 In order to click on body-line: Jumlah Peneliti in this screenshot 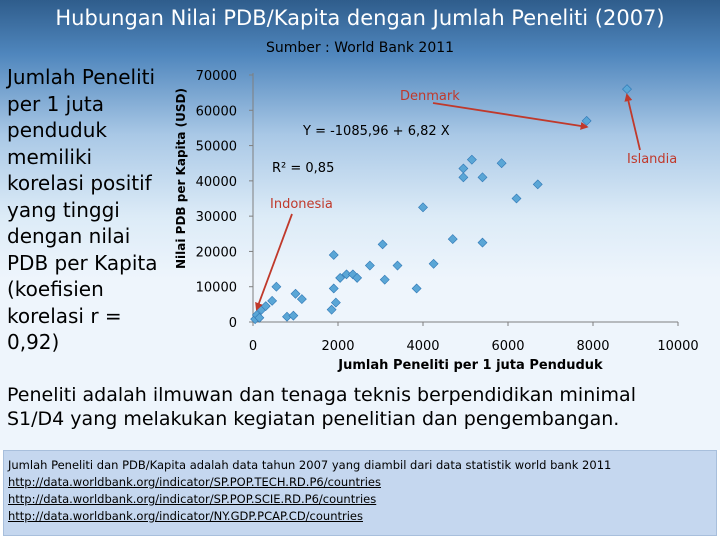, I will do `click(81, 77)`.